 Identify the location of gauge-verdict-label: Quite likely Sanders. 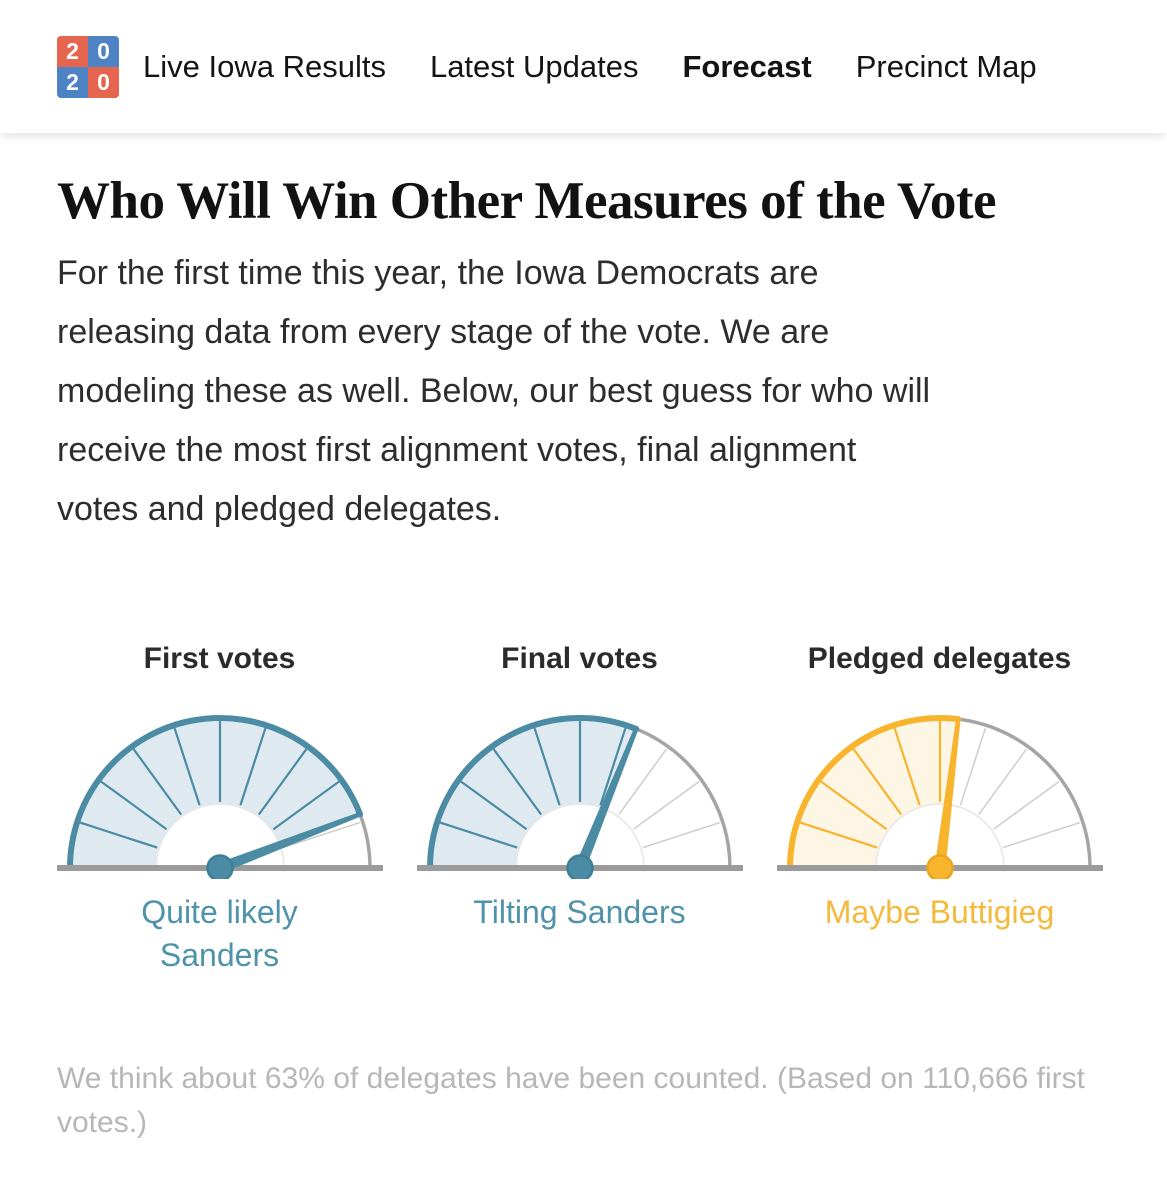
(219, 933).